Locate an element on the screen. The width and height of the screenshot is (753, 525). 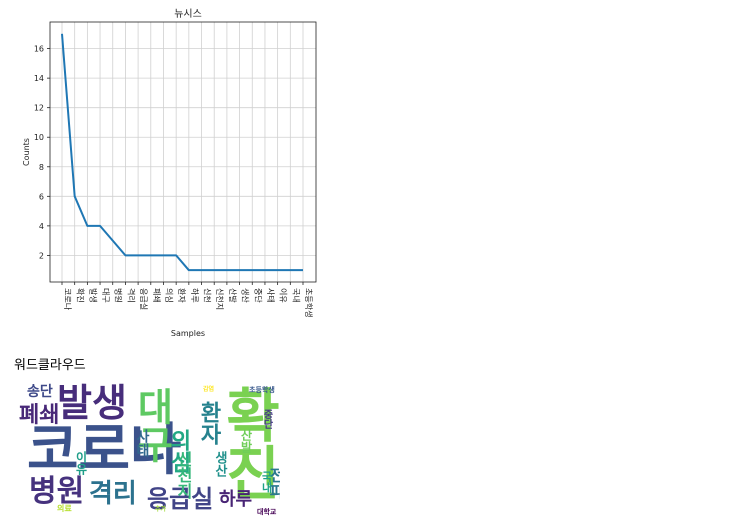
x-tick-label: 격리 is located at coordinates (131, 295).